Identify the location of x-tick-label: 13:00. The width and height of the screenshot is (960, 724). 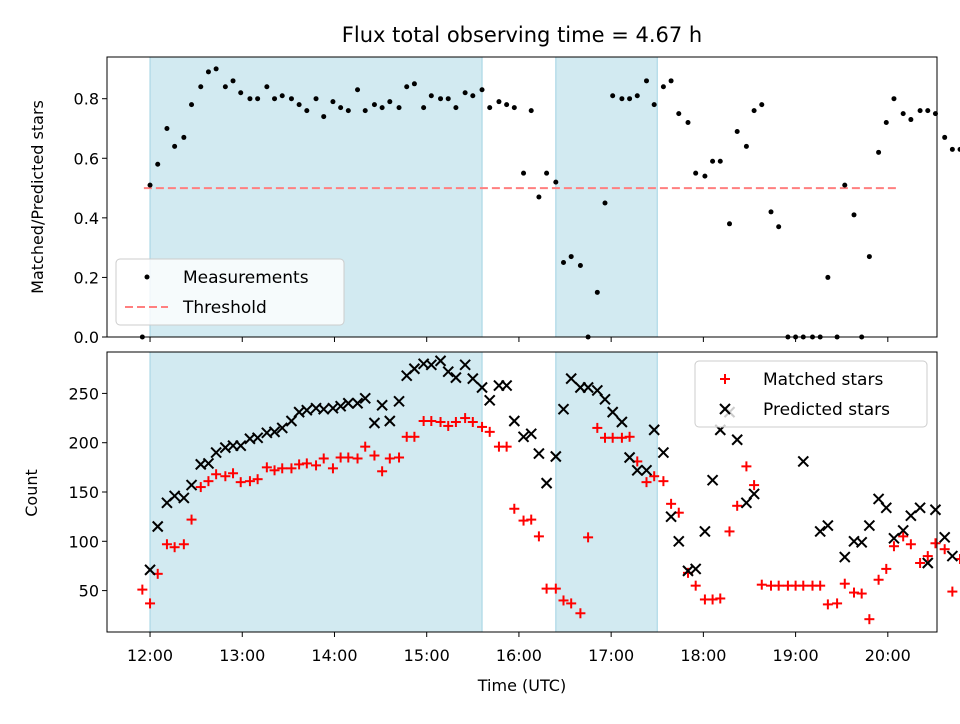
(242, 655).